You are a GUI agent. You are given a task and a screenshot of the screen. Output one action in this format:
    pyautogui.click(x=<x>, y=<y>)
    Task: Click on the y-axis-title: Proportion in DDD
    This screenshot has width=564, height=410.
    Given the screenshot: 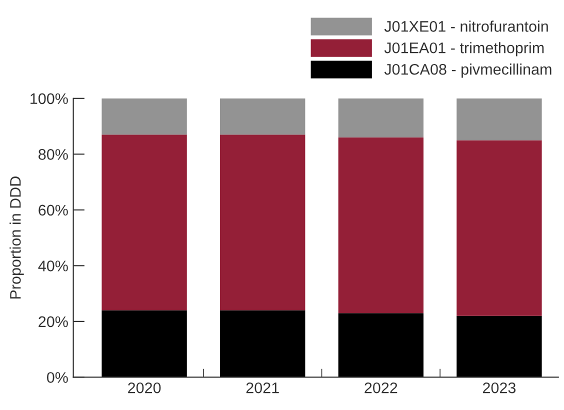 What is the action you would take?
    pyautogui.click(x=17, y=237)
    